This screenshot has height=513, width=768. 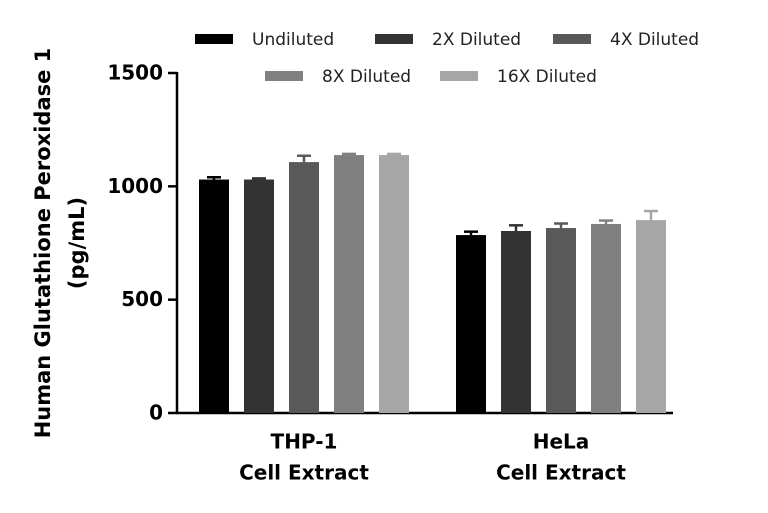 I want to click on legend-label: 8X Diluted, so click(x=366, y=77).